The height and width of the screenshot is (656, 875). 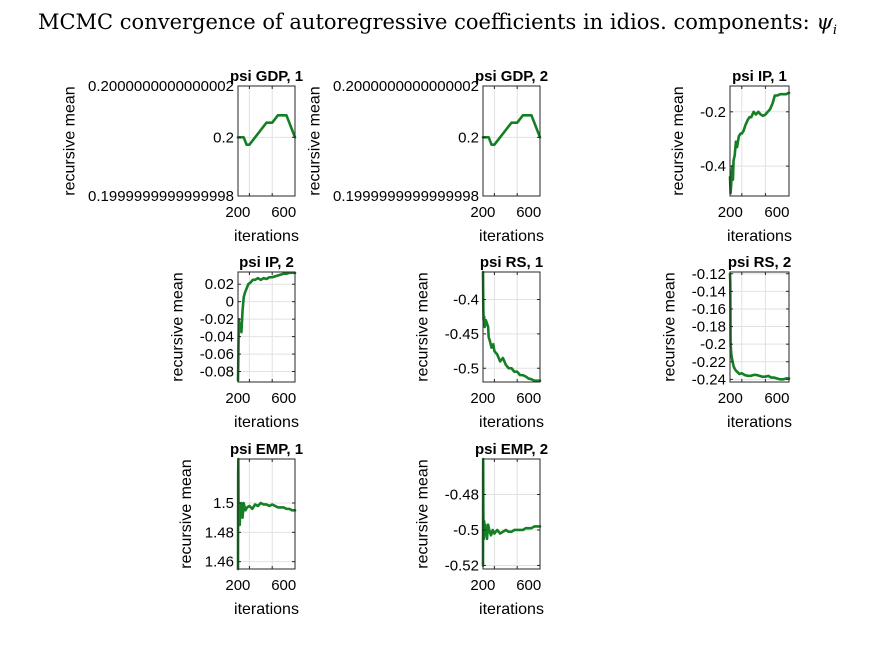 I want to click on y-tick-label: -0.52, so click(x=462, y=565).